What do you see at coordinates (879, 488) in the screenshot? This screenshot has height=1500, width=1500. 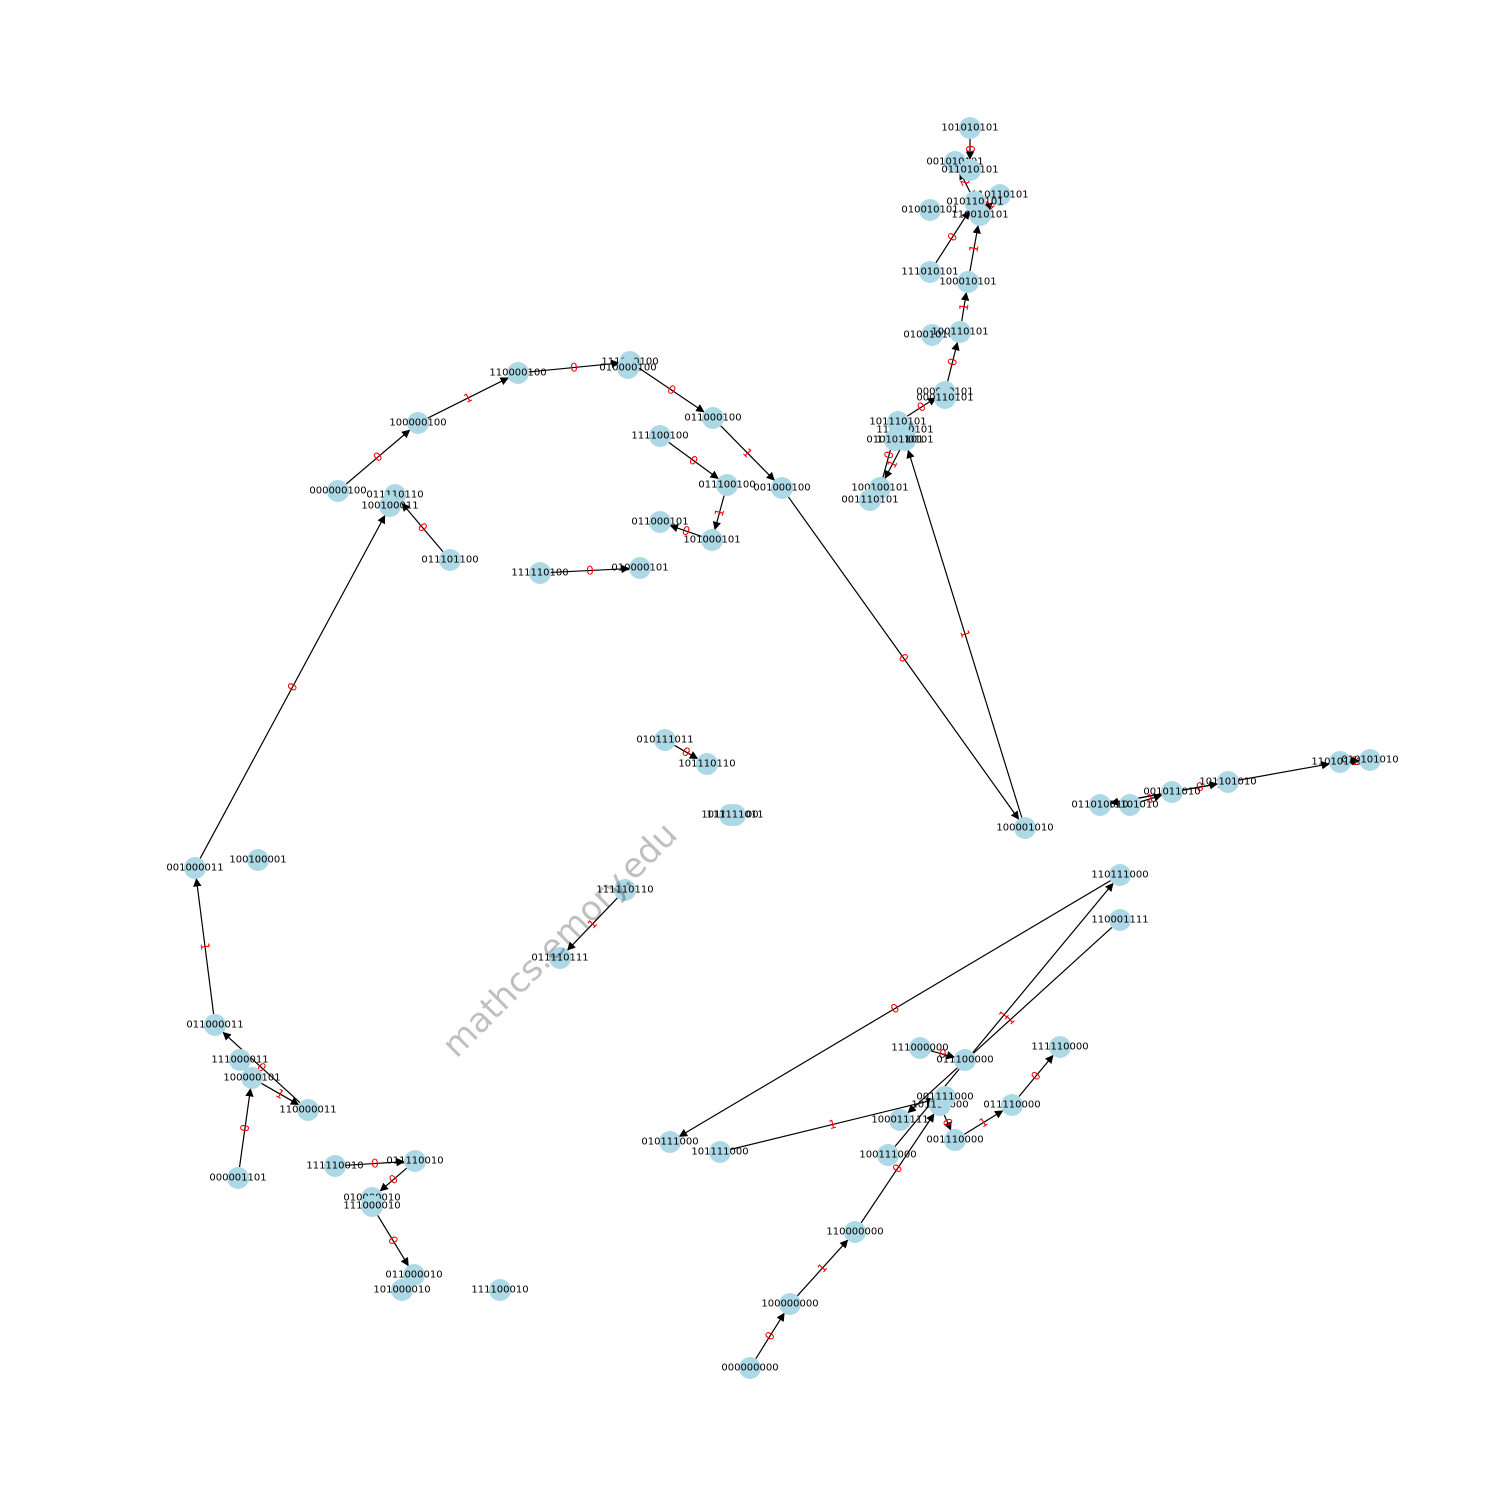 I see `node-label: 100100101` at bounding box center [879, 488].